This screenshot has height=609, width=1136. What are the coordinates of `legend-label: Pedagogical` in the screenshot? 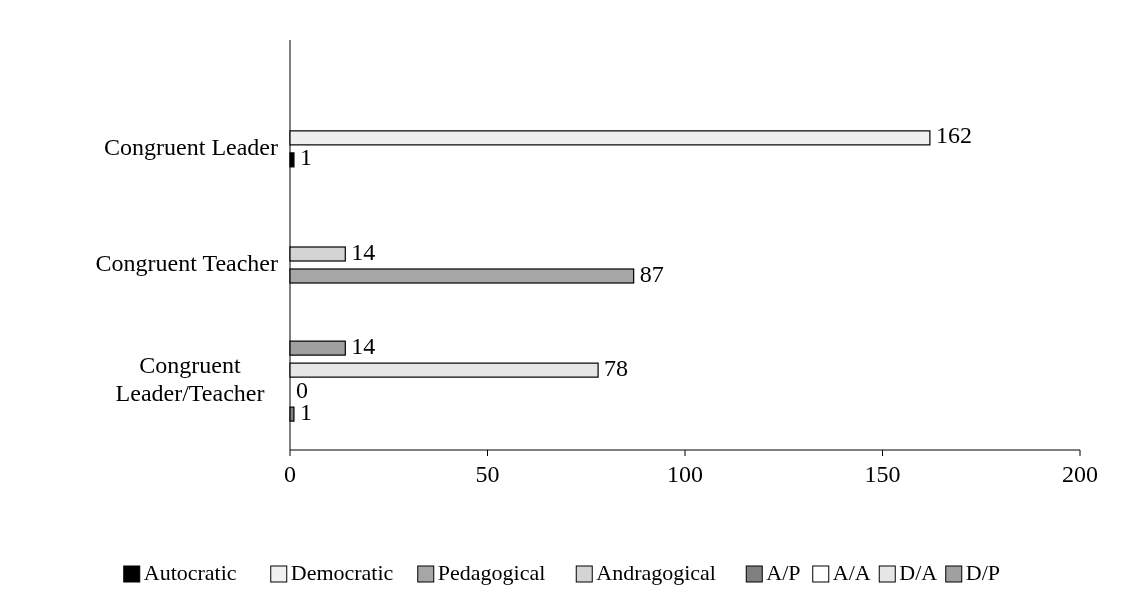 It's located at (491, 573).